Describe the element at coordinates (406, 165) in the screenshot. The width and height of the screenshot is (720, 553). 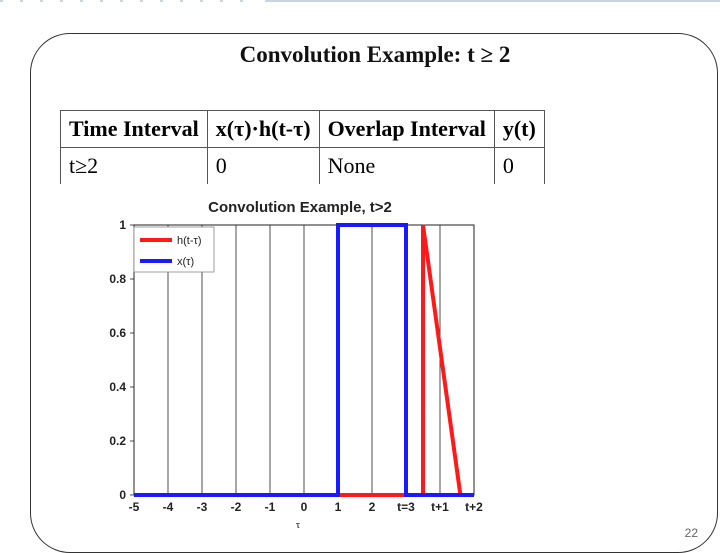
I see `cell-overlap-interval: None` at that location.